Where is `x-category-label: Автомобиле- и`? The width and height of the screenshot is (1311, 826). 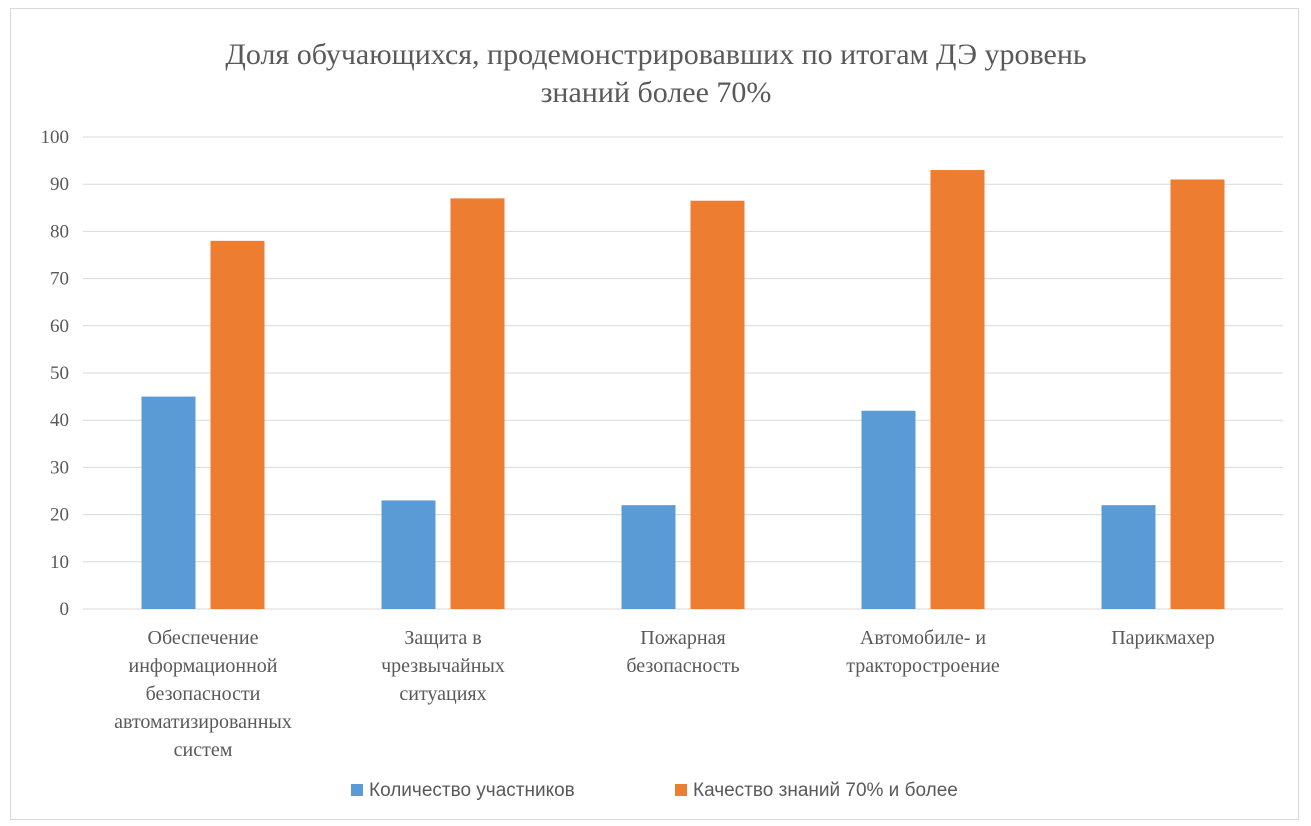
x-category-label: Автомобиле- и is located at coordinates (923, 638).